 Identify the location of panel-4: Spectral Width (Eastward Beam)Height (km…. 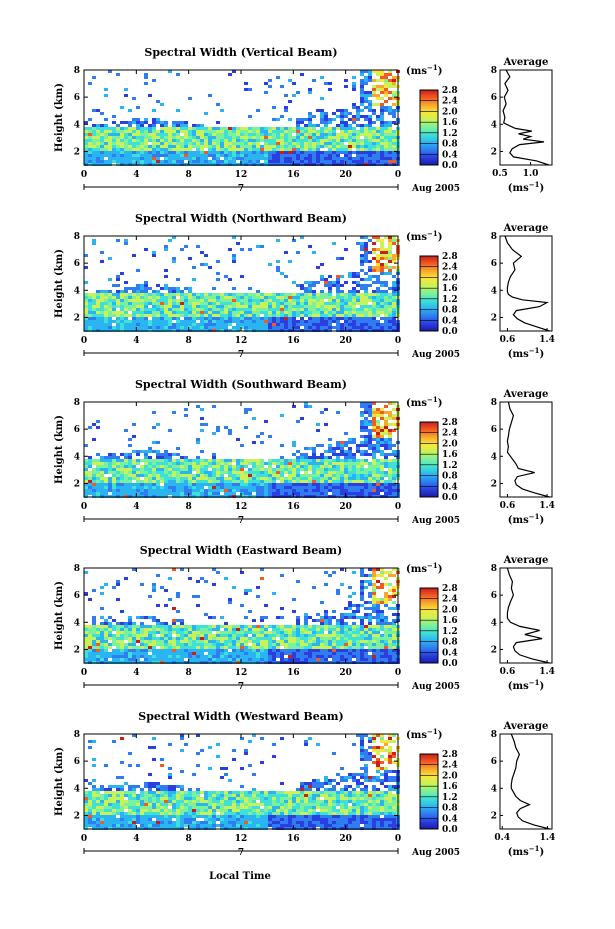
(304, 618).